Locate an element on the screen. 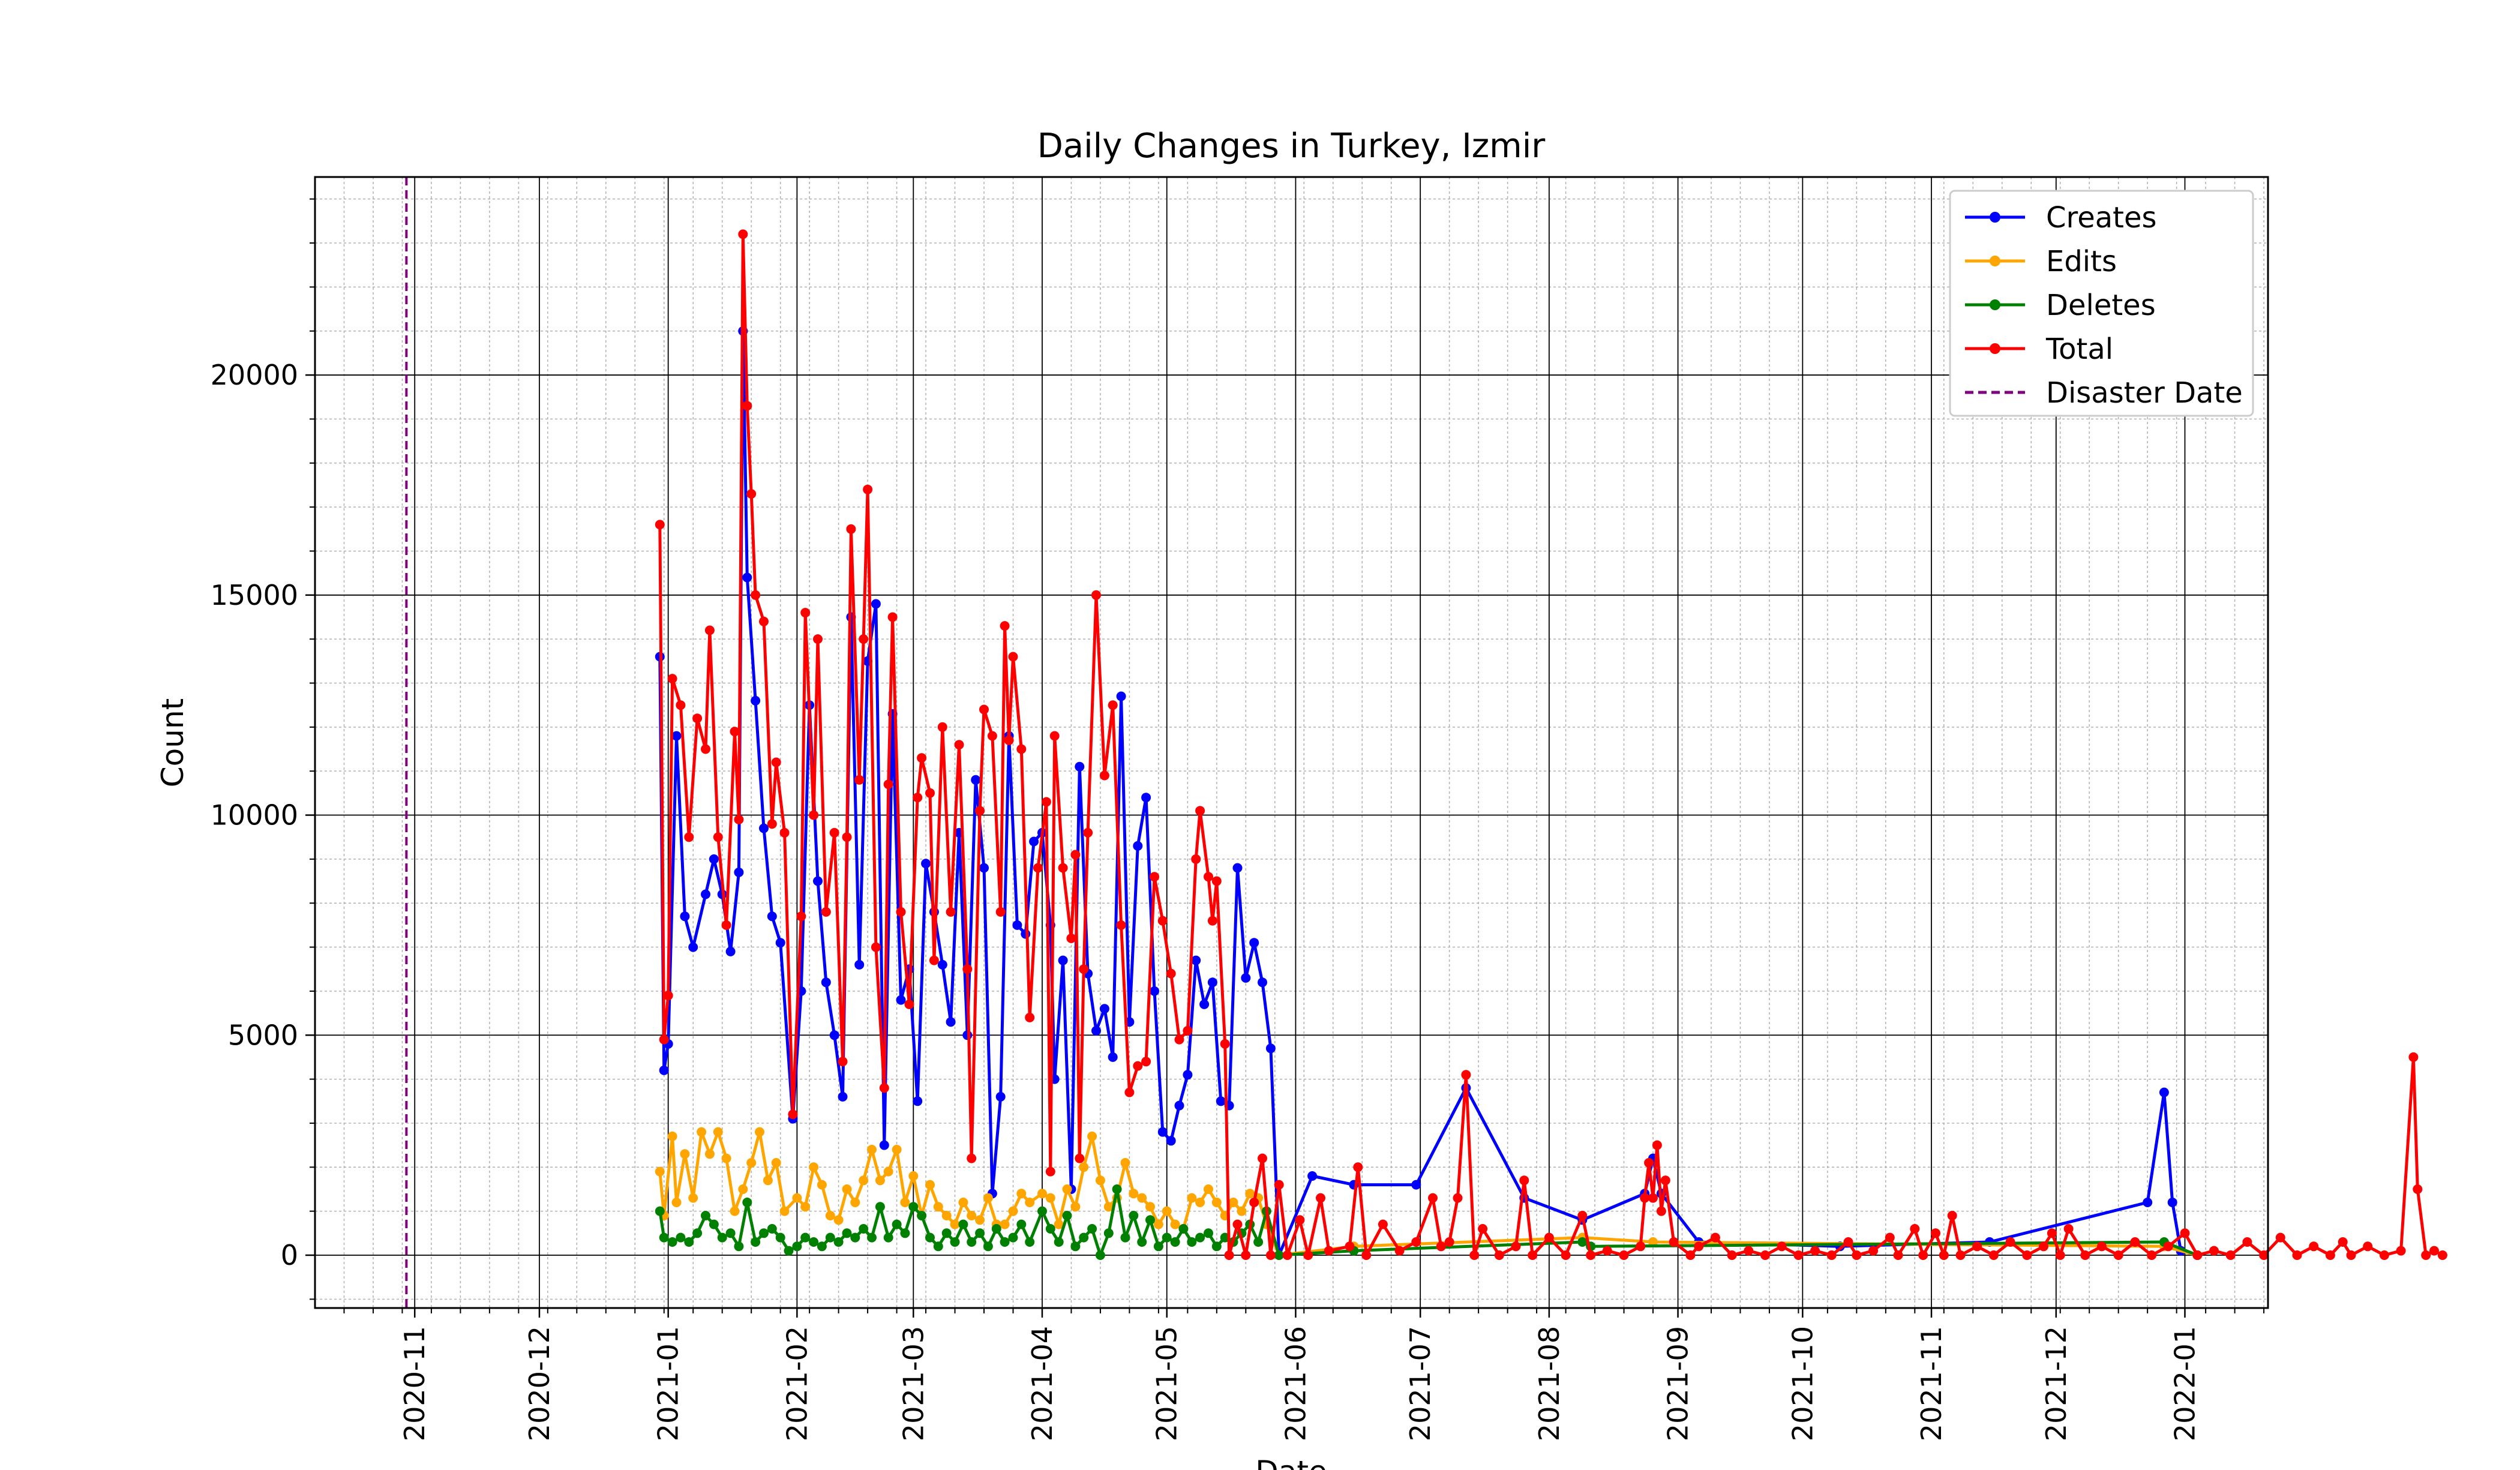 Image resolution: width=2520 pixels, height=1470 pixels. x-tick-label: 2021-07 is located at coordinates (1420, 1383).